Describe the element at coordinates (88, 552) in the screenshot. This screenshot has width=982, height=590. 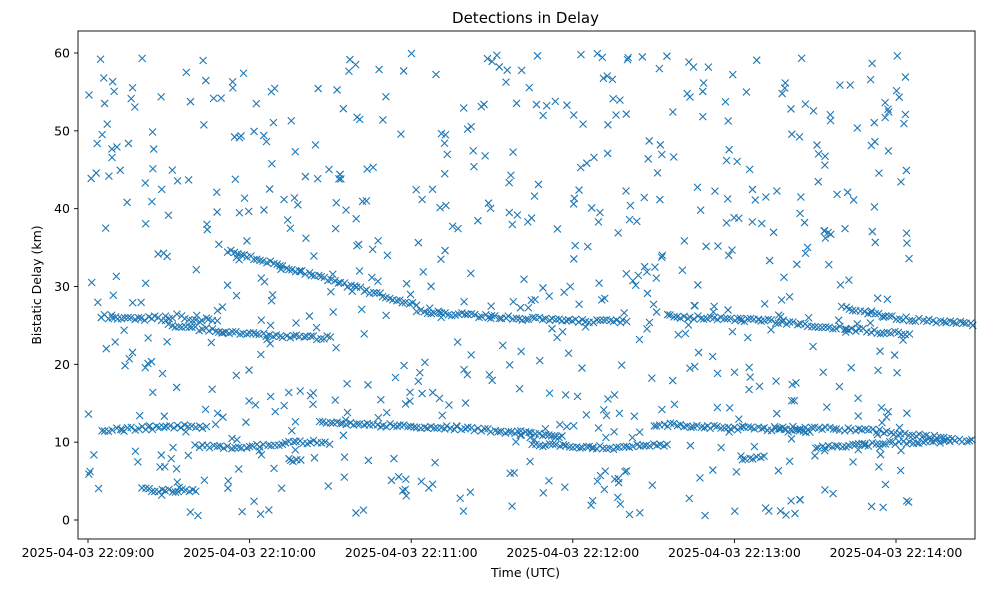
I see `x-tick-label: 2025-04-03 22:09:00` at that location.